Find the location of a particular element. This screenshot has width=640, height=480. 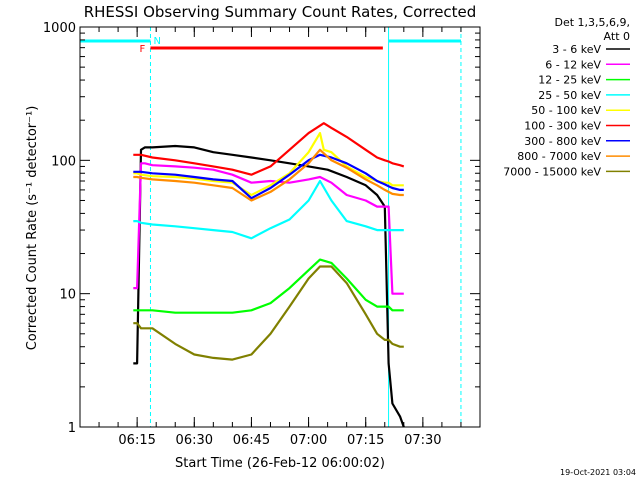

flare-label: F is located at coordinates (142, 49).